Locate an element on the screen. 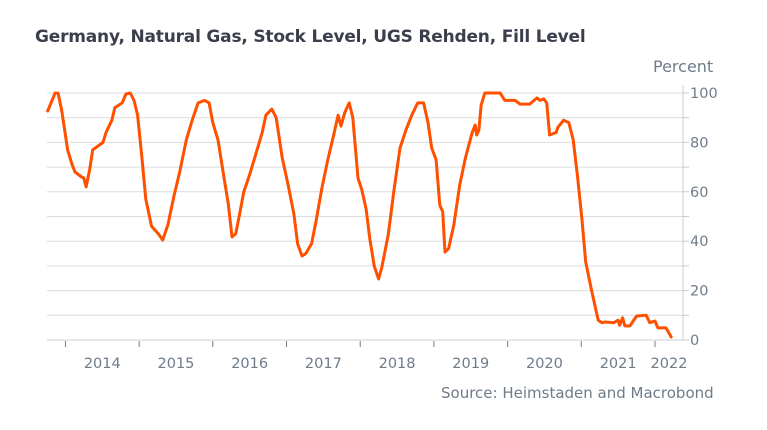  x-tick-label: 2017 is located at coordinates (323, 364).